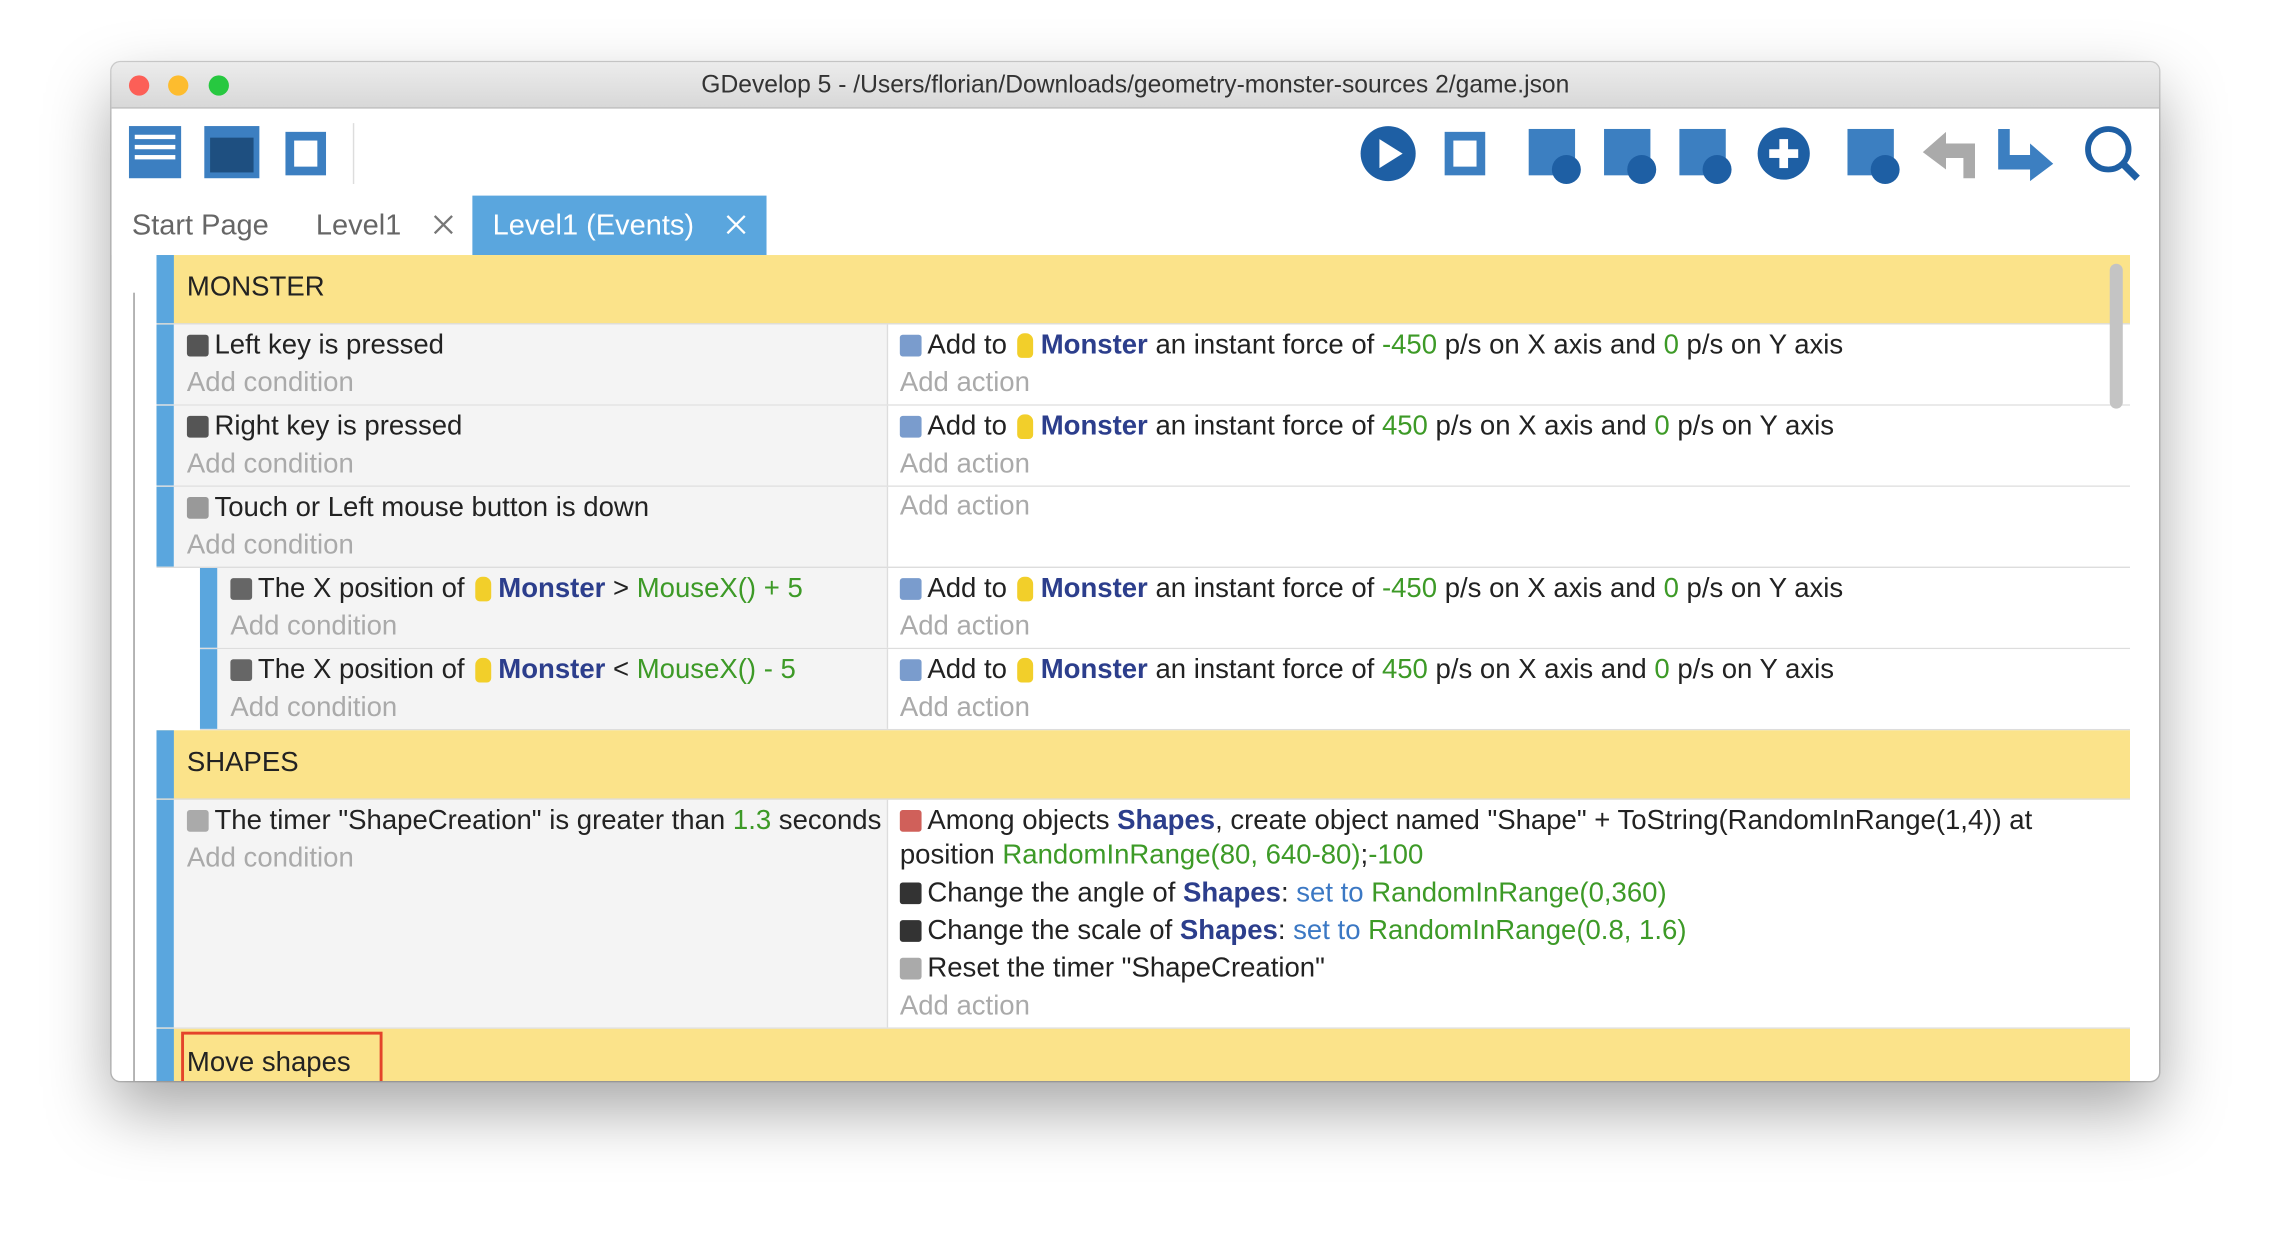 The height and width of the screenshot is (1242, 2272). I want to click on scene-button, so click(232, 152).